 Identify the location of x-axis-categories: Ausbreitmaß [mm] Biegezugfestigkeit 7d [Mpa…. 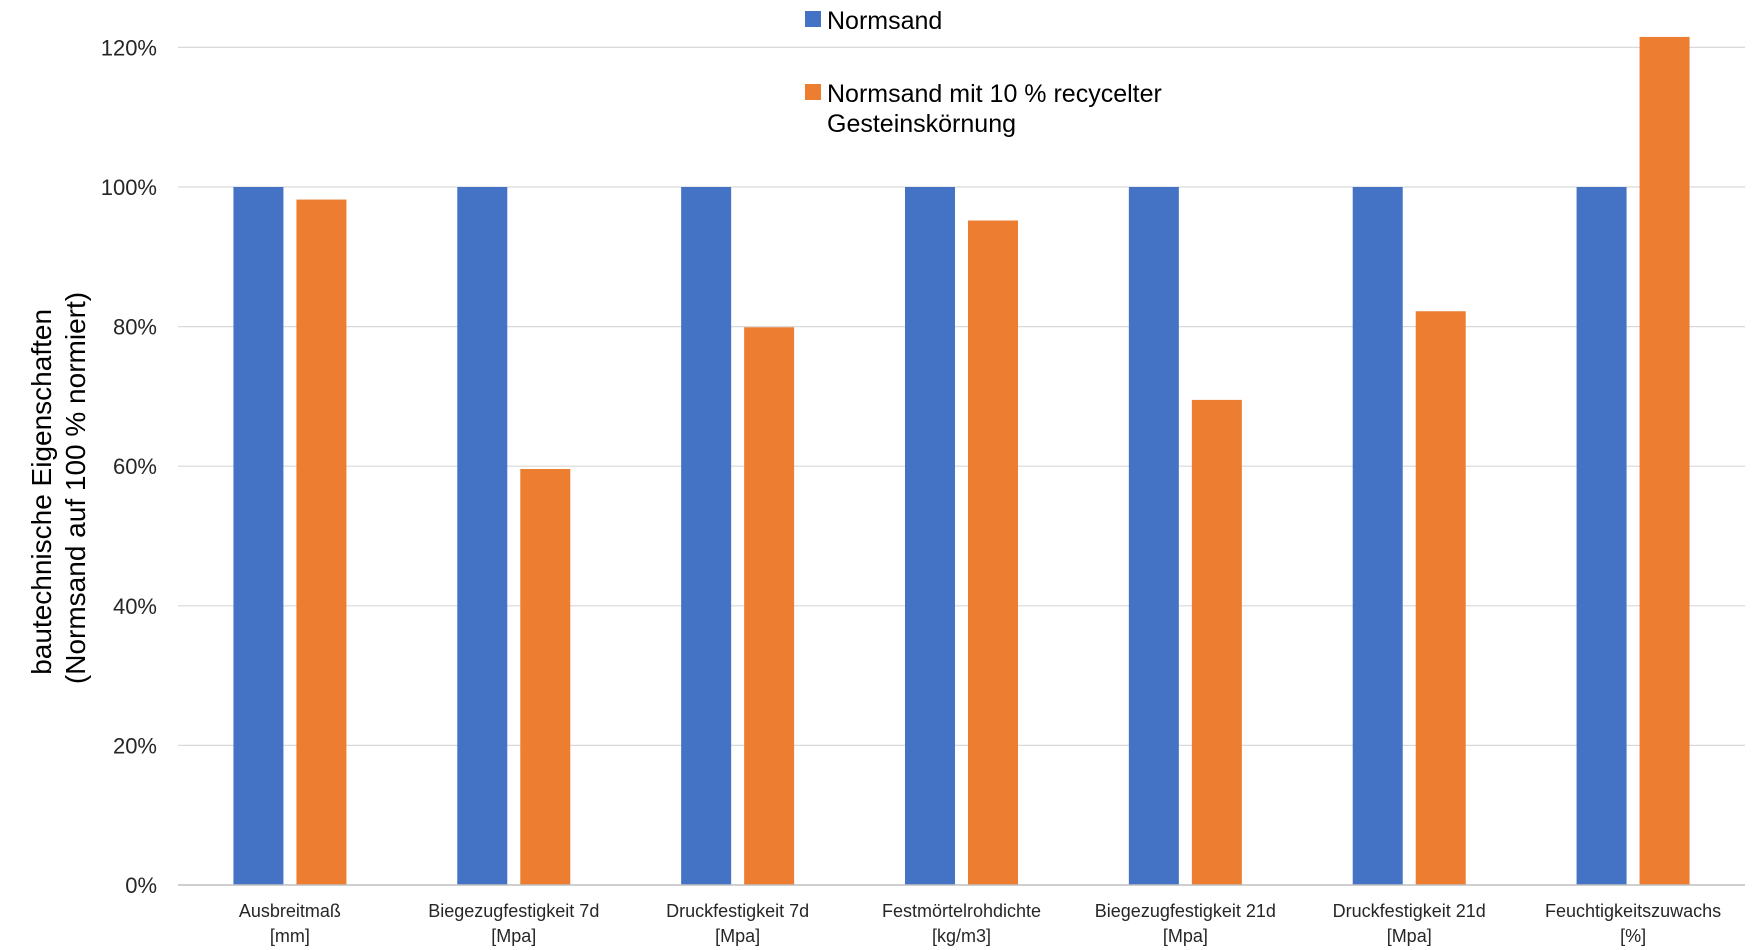
(980, 923).